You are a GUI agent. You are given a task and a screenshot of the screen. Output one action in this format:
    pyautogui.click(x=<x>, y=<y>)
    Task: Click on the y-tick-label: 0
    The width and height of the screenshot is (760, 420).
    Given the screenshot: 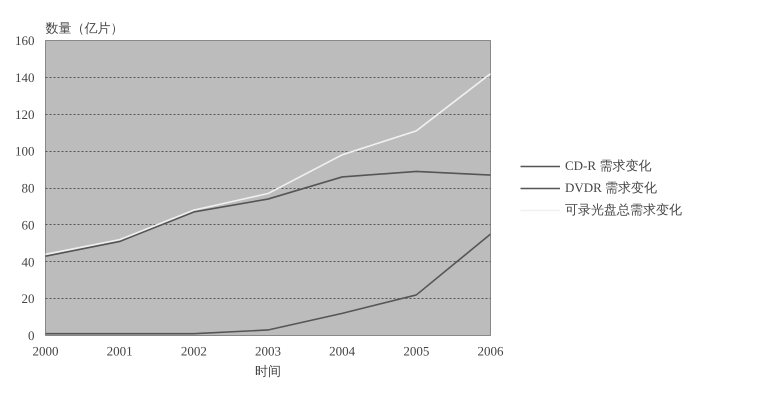 What is the action you would take?
    pyautogui.click(x=31, y=335)
    